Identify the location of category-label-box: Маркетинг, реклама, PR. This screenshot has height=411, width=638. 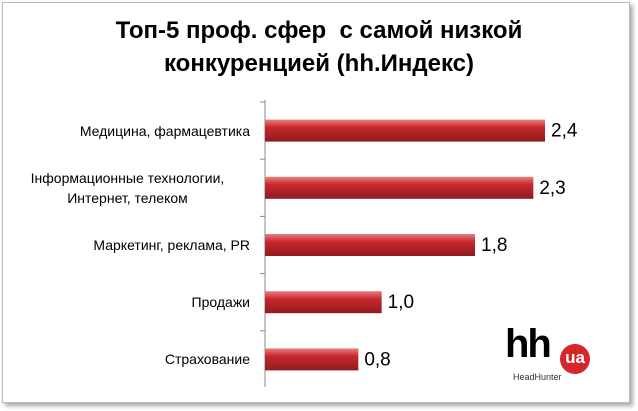
(127, 245).